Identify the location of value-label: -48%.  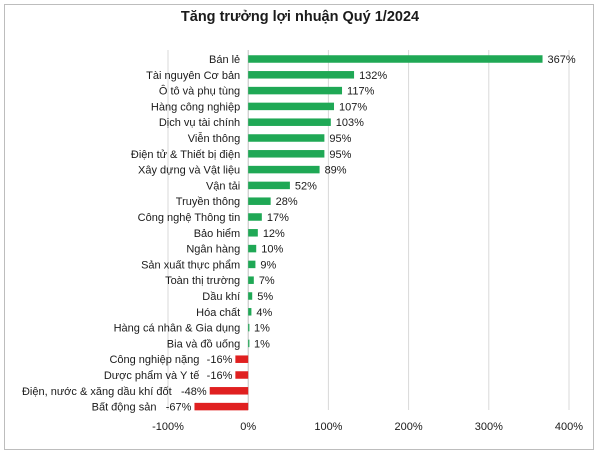
(194, 392).